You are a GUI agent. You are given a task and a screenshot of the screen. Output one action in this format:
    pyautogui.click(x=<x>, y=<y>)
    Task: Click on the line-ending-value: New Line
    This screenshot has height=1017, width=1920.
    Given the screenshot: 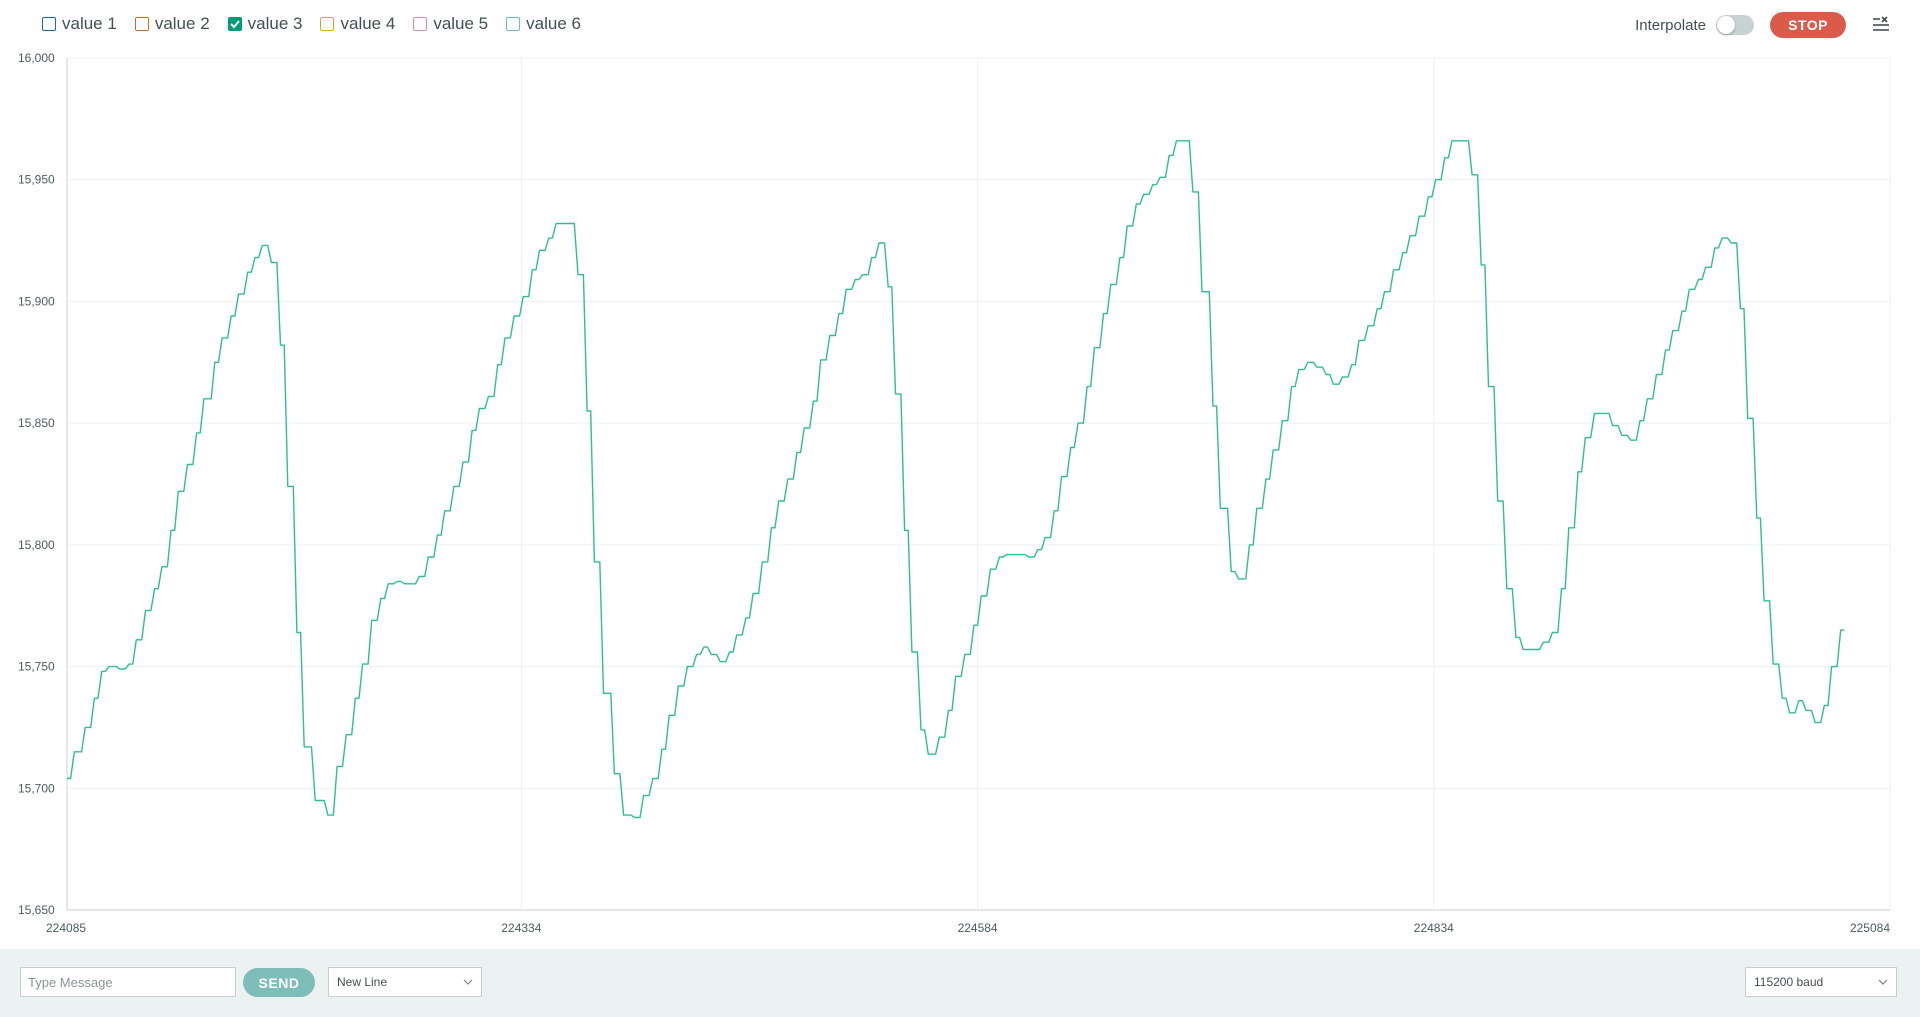 What is the action you would take?
    pyautogui.click(x=362, y=982)
    